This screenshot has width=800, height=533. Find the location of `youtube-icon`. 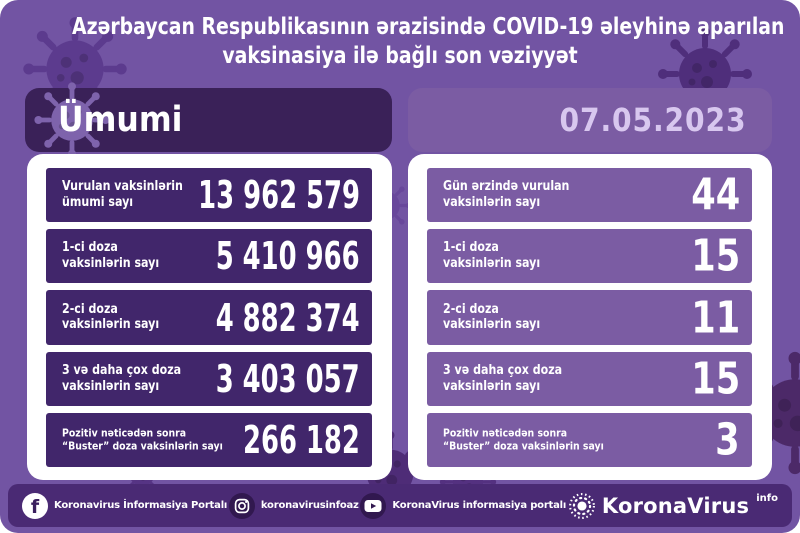

youtube-icon is located at coordinates (373, 505).